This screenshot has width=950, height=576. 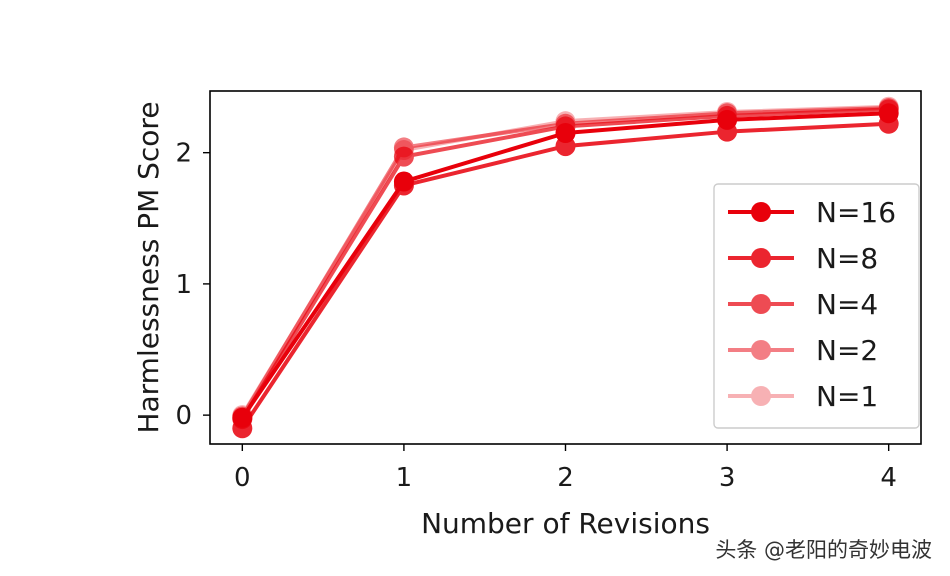 What do you see at coordinates (847, 350) in the screenshot?
I see `legend-label: N=2` at bounding box center [847, 350].